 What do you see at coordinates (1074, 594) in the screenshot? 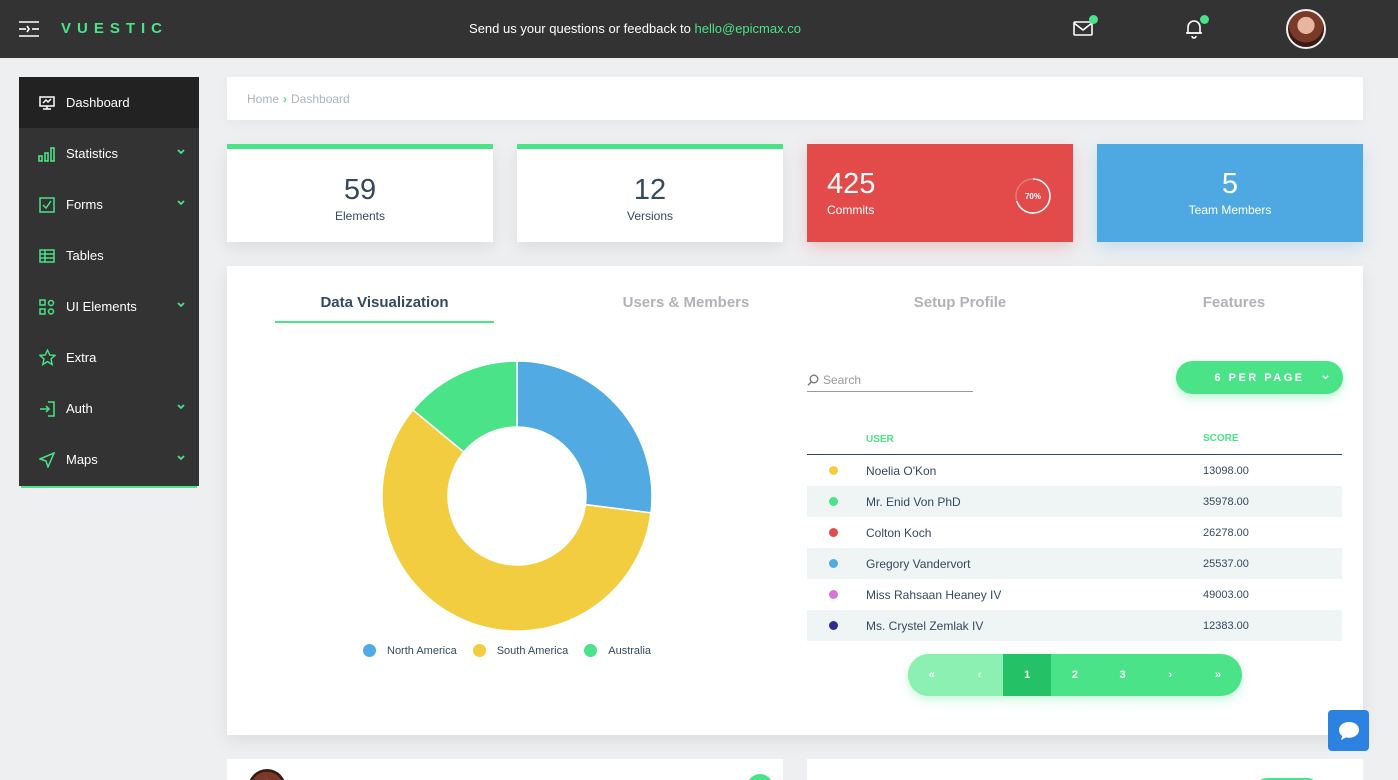
I see `table-row: Miss Rahsaan Heaney IV 49003.00` at bounding box center [1074, 594].